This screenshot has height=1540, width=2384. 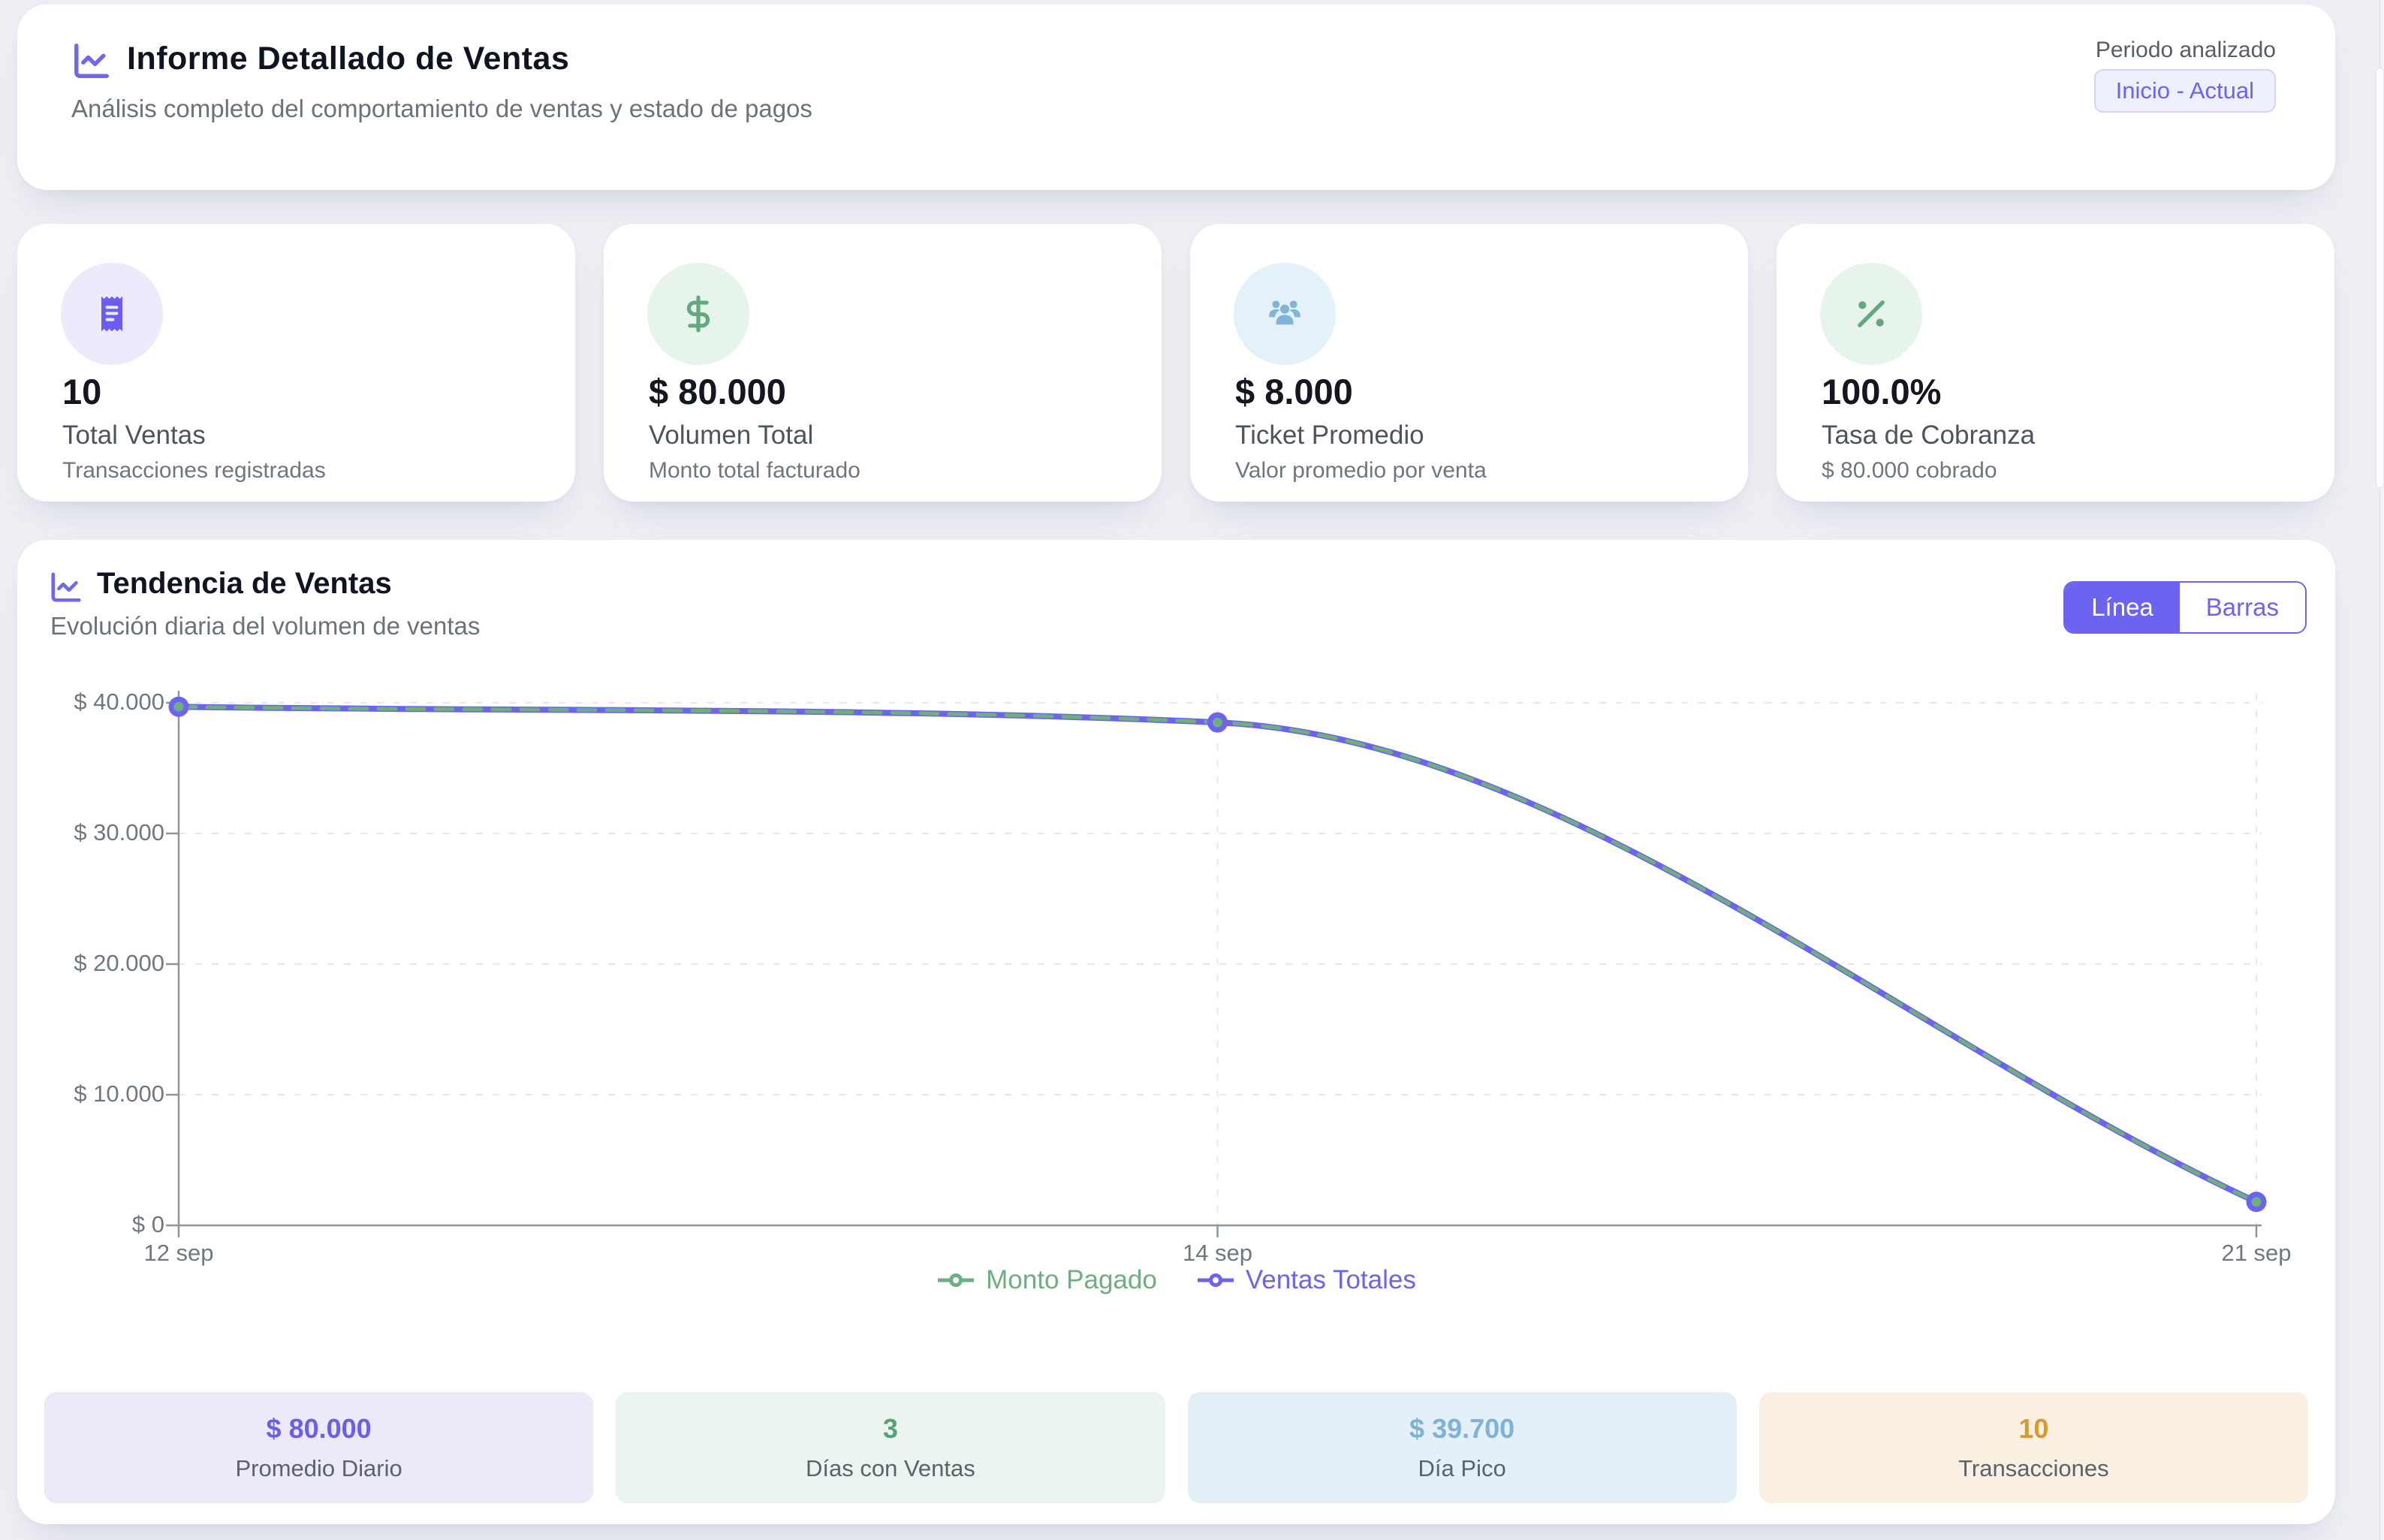 What do you see at coordinates (890, 1468) in the screenshot?
I see `summary-label: Días con Ventas` at bounding box center [890, 1468].